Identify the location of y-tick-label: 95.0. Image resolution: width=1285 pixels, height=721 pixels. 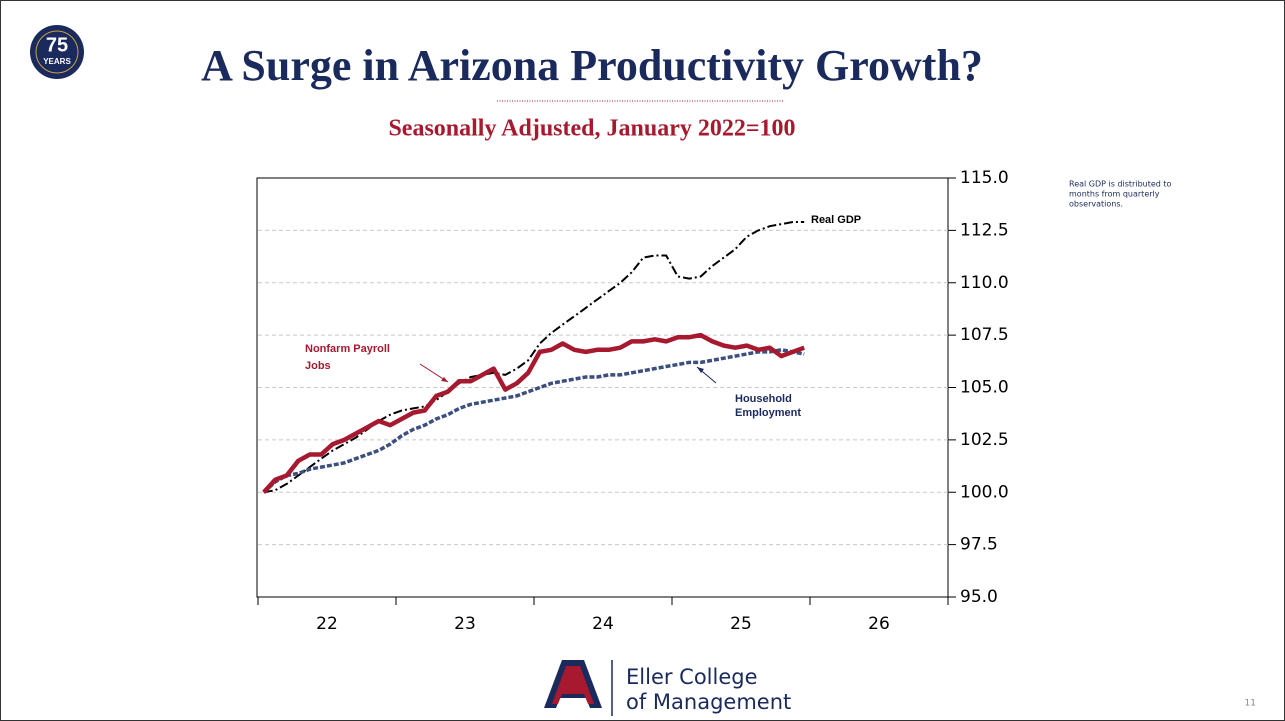
(979, 597).